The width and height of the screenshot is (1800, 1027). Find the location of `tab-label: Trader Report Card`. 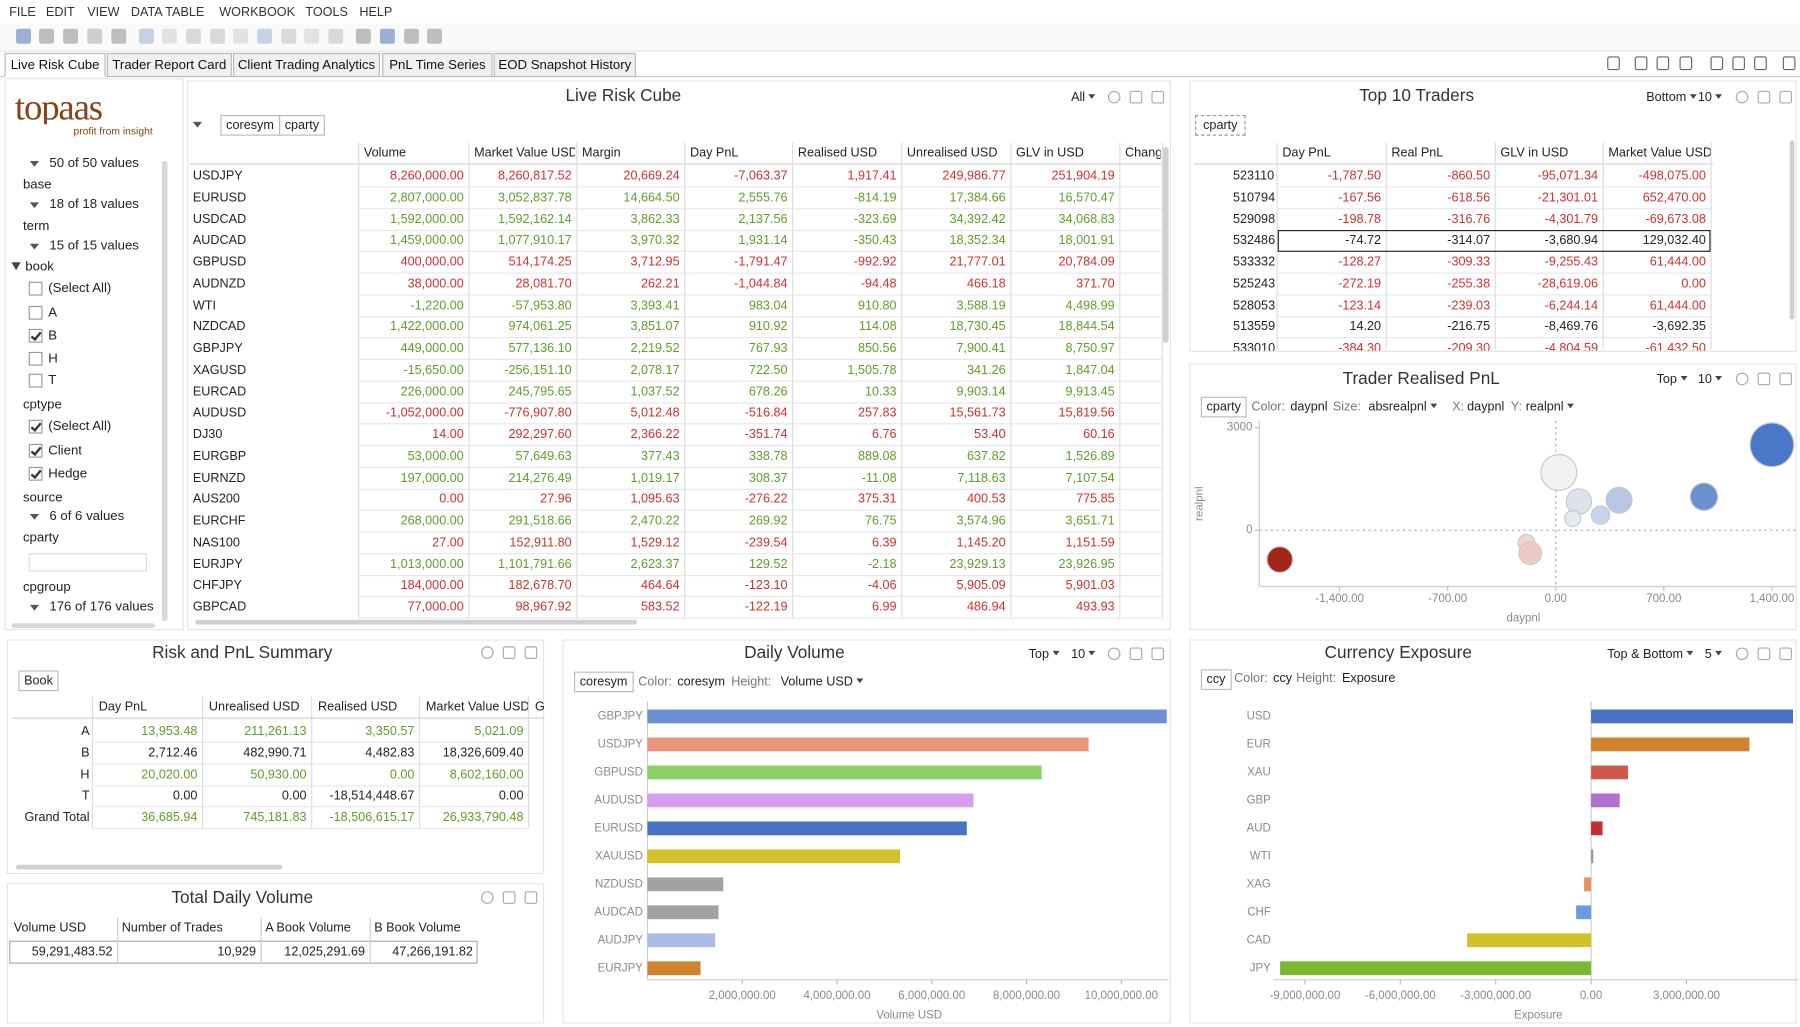

tab-label: Trader Report Card is located at coordinates (169, 65).